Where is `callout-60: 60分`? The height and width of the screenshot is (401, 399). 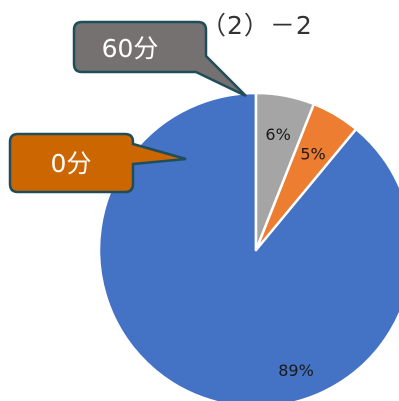
callout-60: 60分 is located at coordinates (159, 59).